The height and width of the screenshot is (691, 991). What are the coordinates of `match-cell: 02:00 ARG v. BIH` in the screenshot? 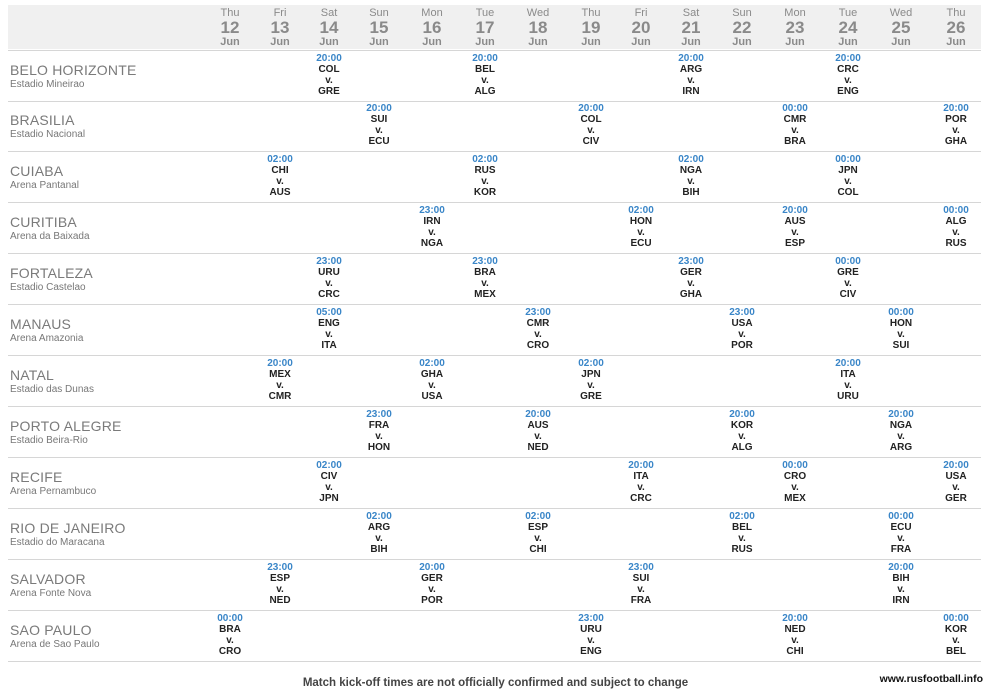 It's located at (379, 533).